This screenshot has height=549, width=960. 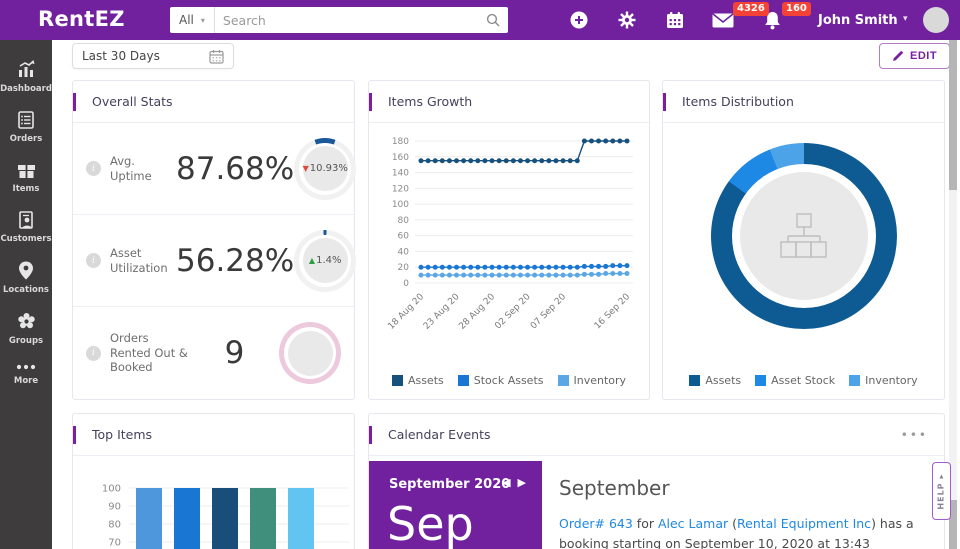 What do you see at coordinates (924, 56) in the screenshot?
I see `edit-label: EDIT` at bounding box center [924, 56].